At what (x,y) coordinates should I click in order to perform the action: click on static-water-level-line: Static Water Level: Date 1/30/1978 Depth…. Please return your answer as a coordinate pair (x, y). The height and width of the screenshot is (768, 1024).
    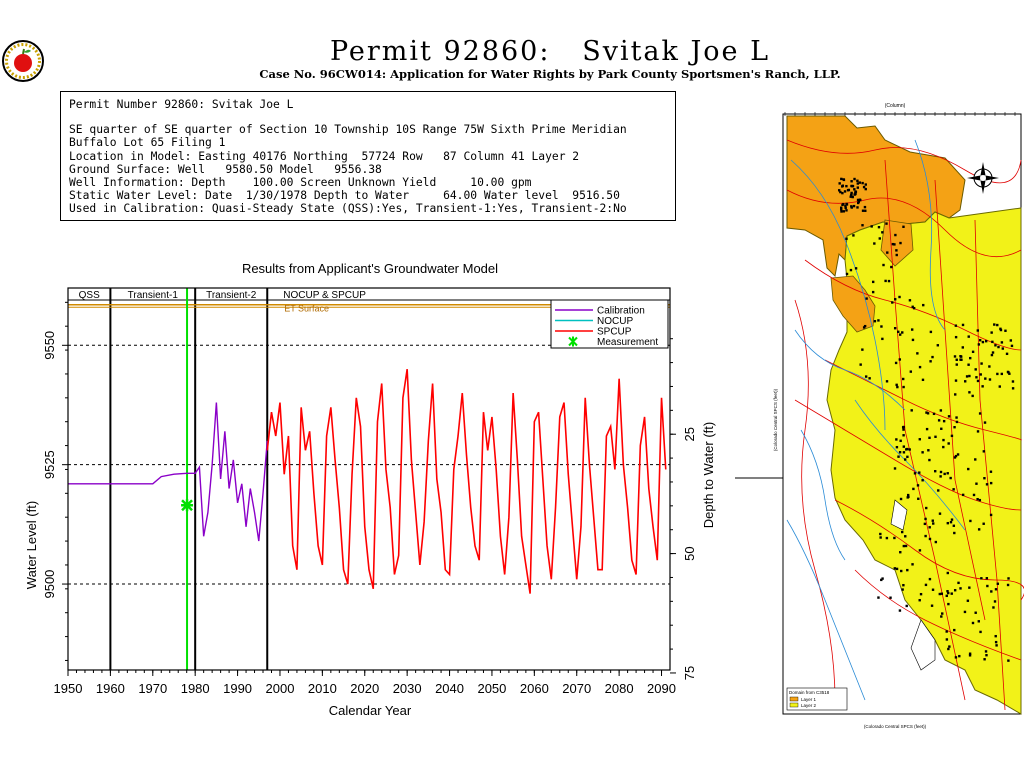
    Looking at the image, I should click on (344, 196).